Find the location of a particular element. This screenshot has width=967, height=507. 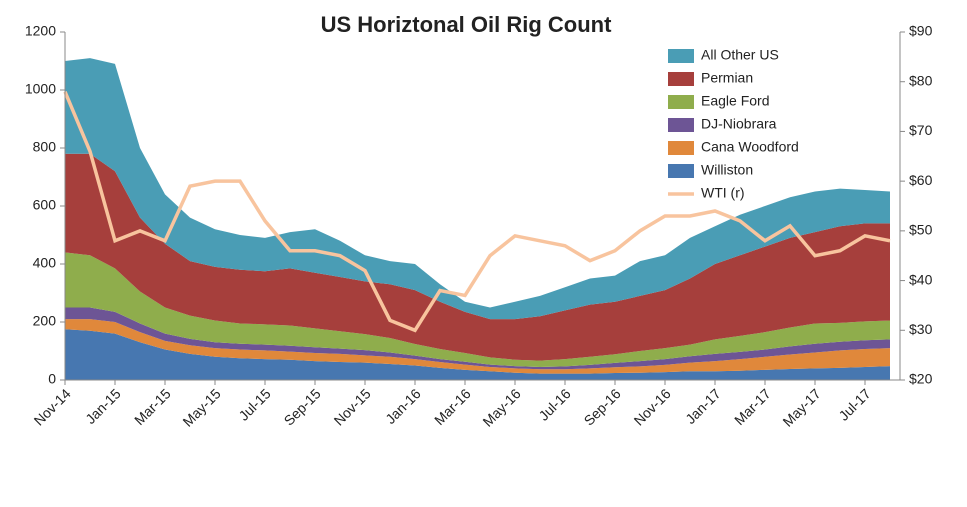

y2-tick-label: $20 is located at coordinates (921, 379).